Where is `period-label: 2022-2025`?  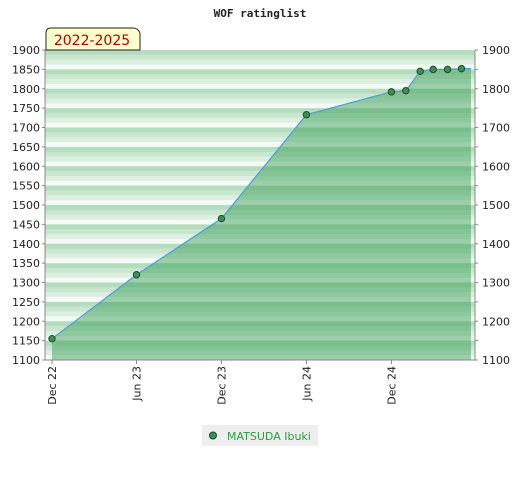
period-label: 2022-2025 is located at coordinates (92, 41).